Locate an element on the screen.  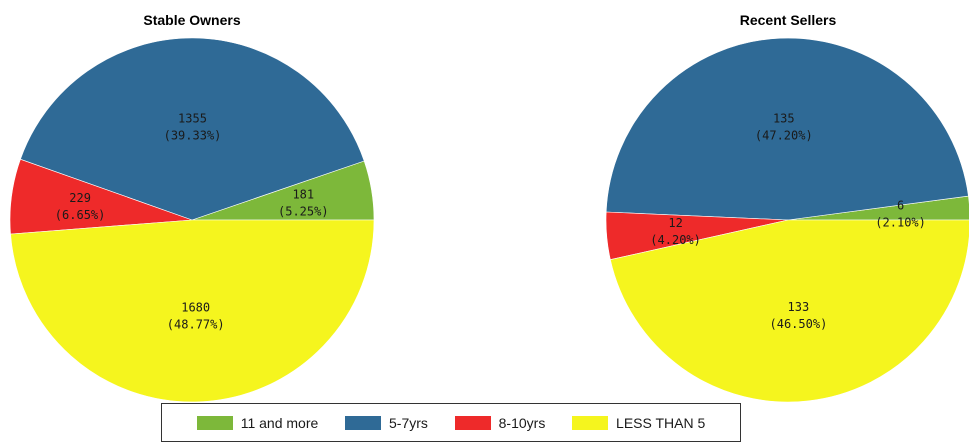
legend-label-11-and-more: 11 and more is located at coordinates (279, 422).